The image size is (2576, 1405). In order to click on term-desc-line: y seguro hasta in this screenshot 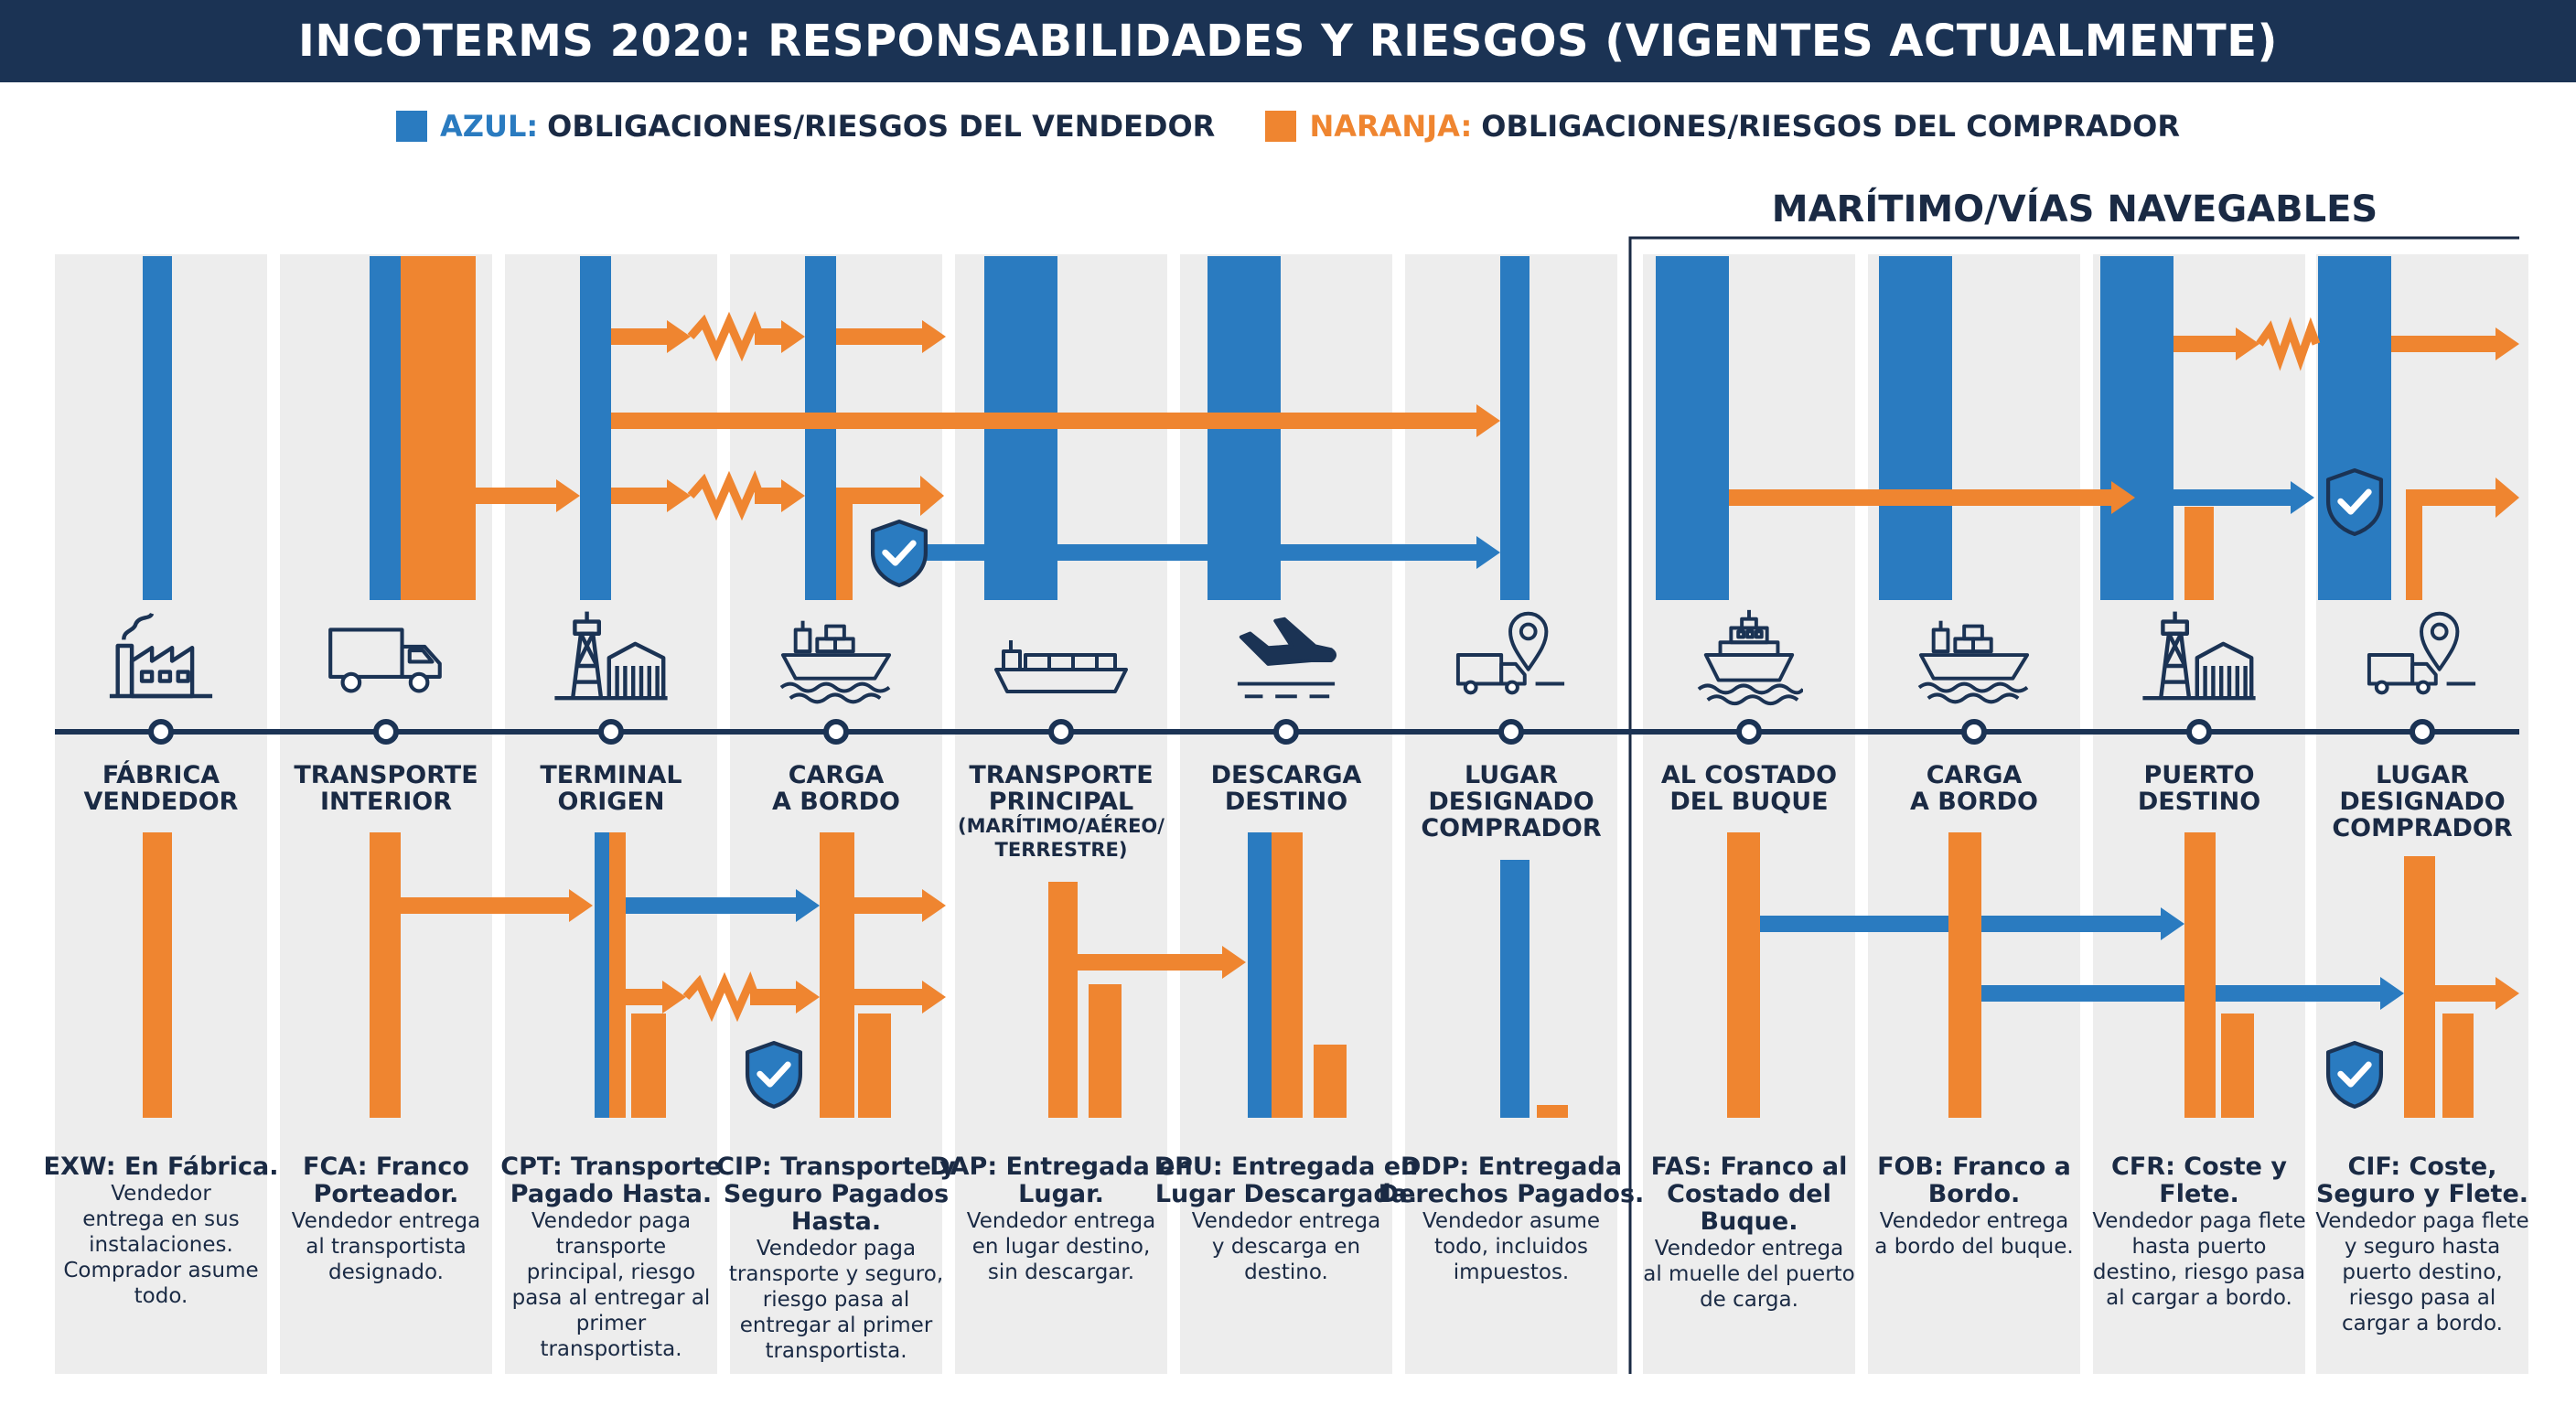, I will do `click(2422, 1247)`.